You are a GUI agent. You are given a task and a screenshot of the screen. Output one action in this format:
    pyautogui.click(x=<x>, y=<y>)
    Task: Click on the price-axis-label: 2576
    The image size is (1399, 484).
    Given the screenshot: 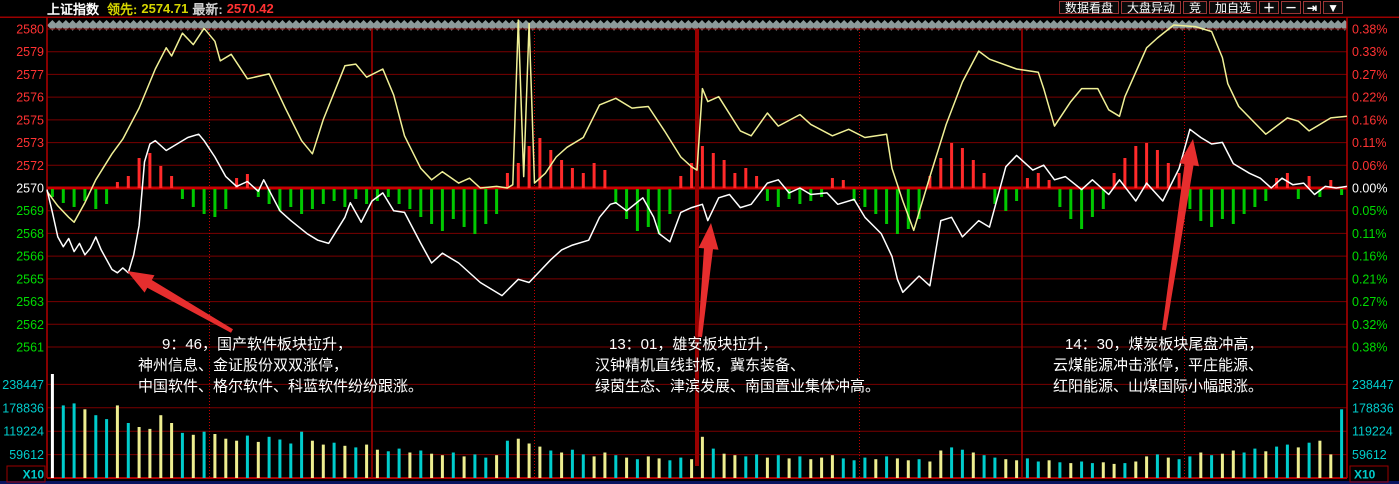 What is the action you would take?
    pyautogui.click(x=30, y=98)
    